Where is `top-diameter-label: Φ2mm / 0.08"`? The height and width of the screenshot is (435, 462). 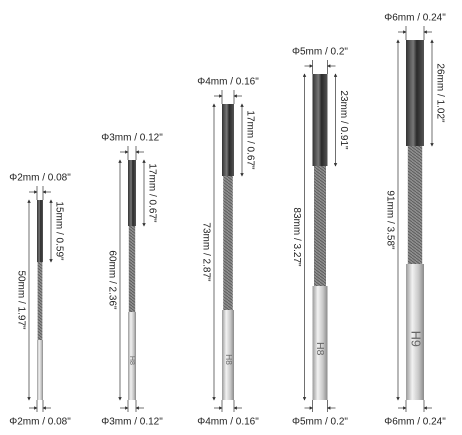 top-diameter-label: Φ2mm / 0.08" is located at coordinates (40, 178).